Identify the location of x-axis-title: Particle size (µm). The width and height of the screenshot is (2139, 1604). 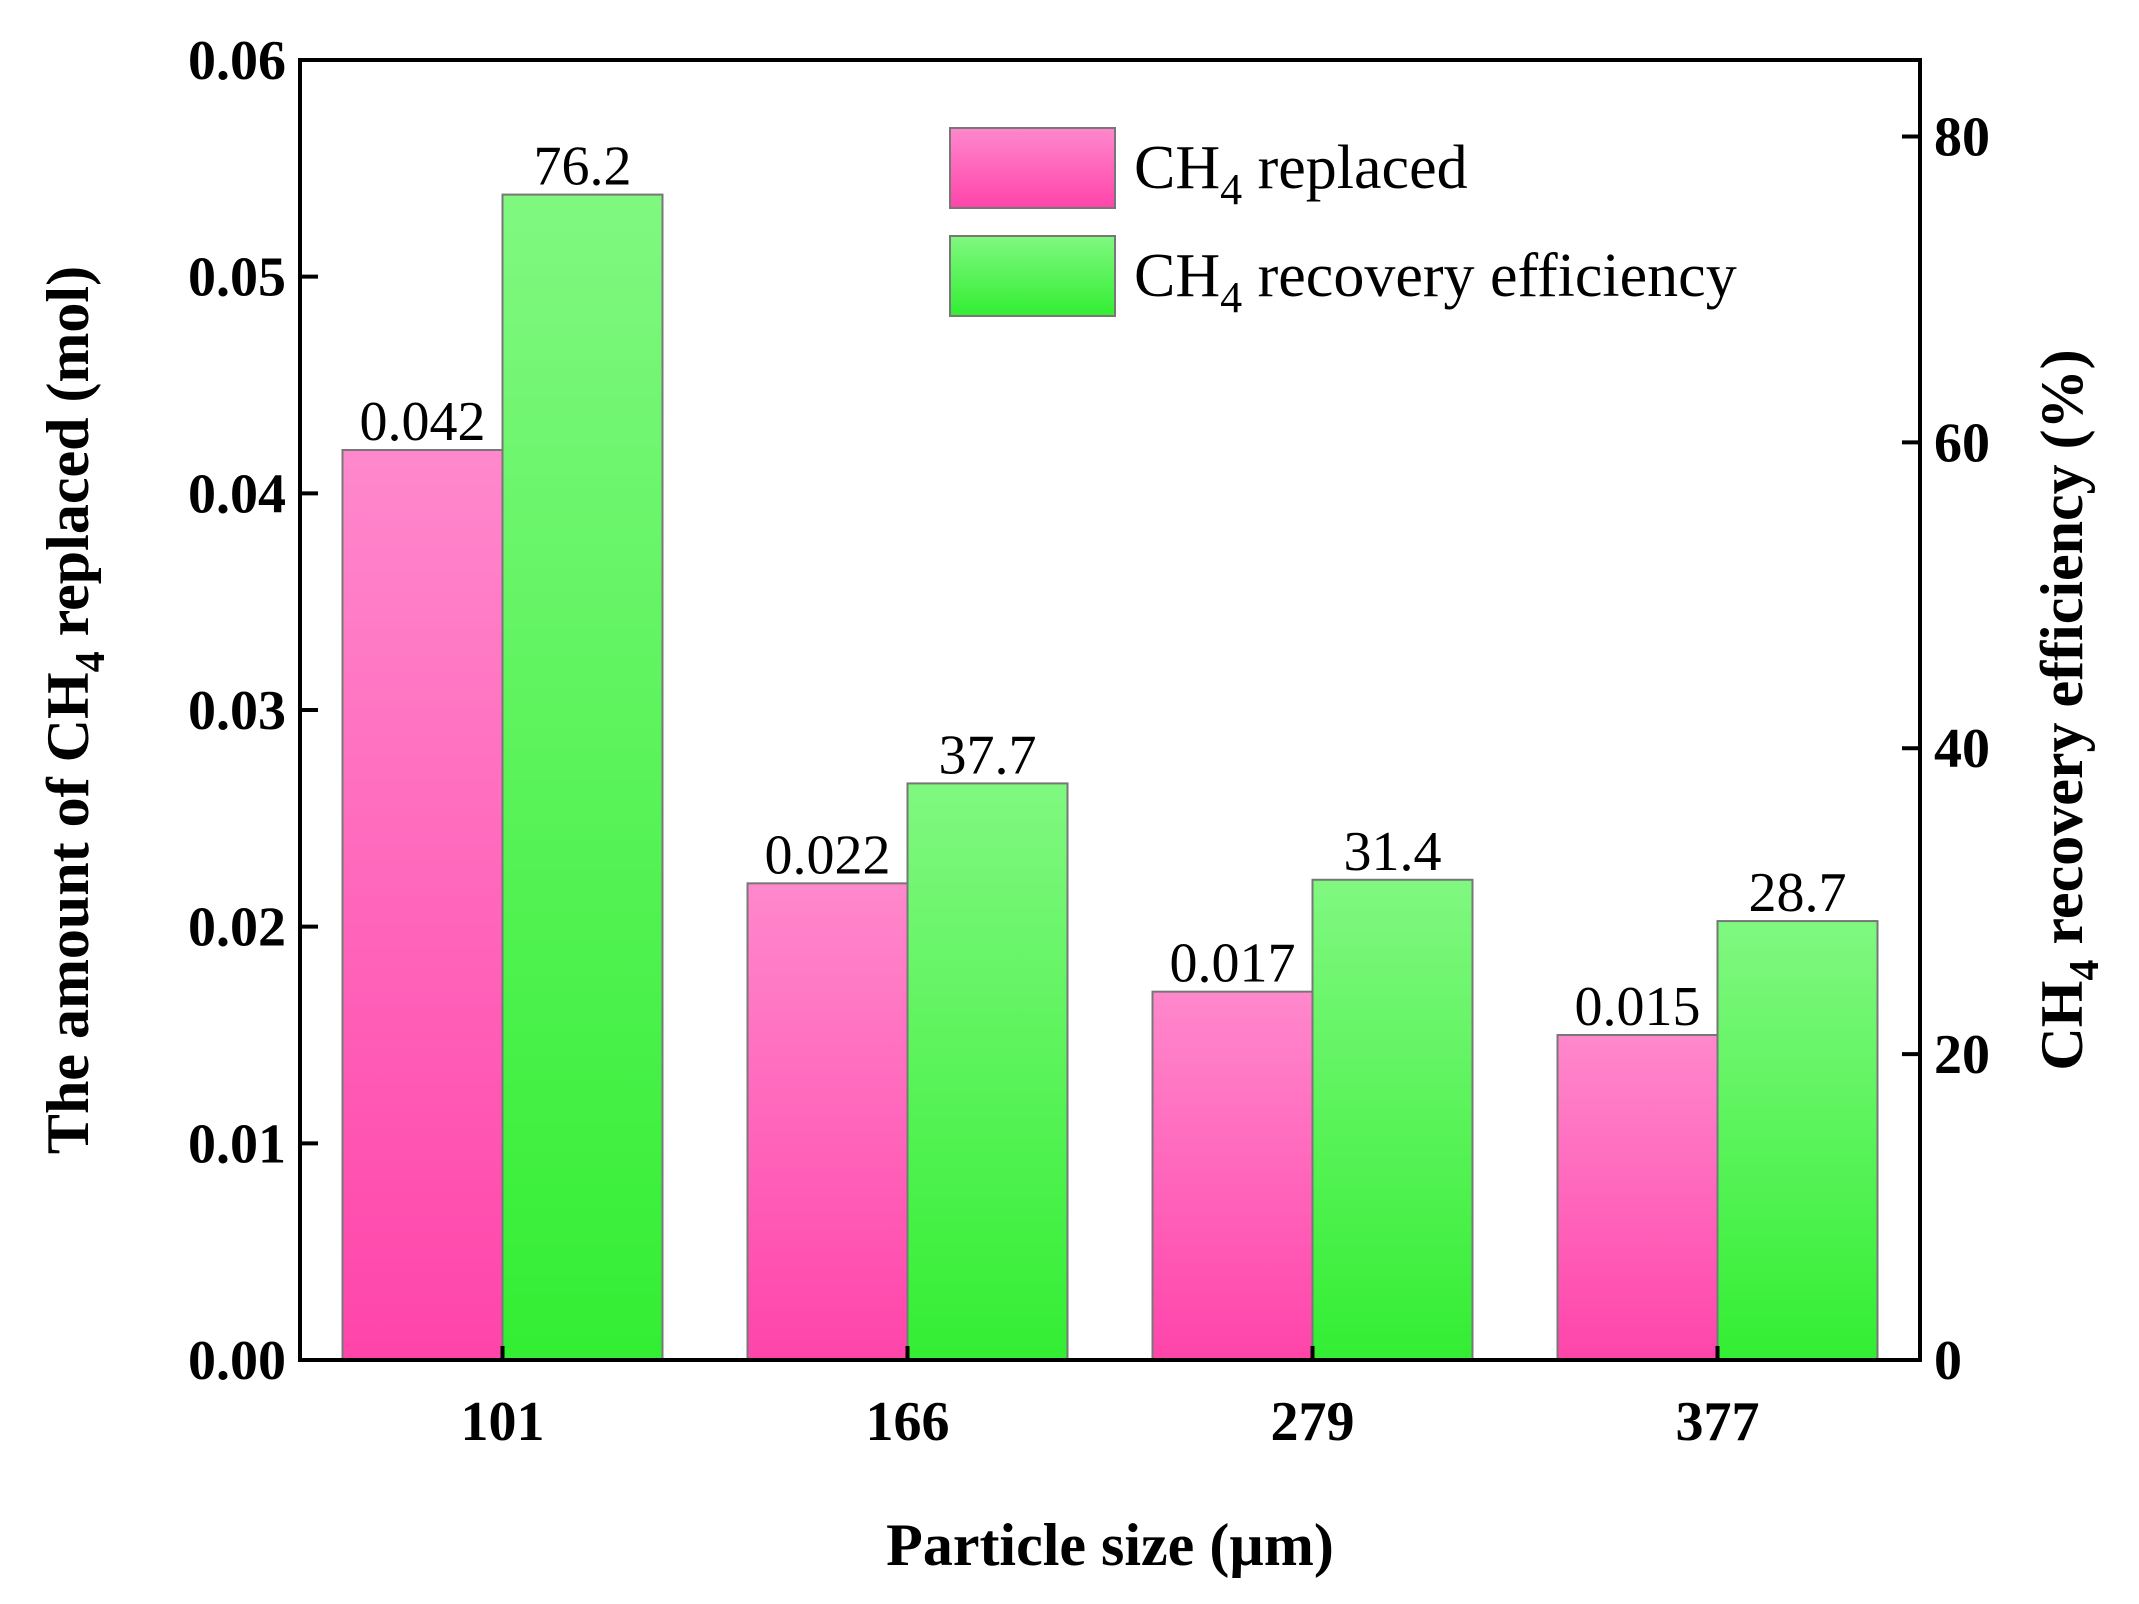
(1110, 1545).